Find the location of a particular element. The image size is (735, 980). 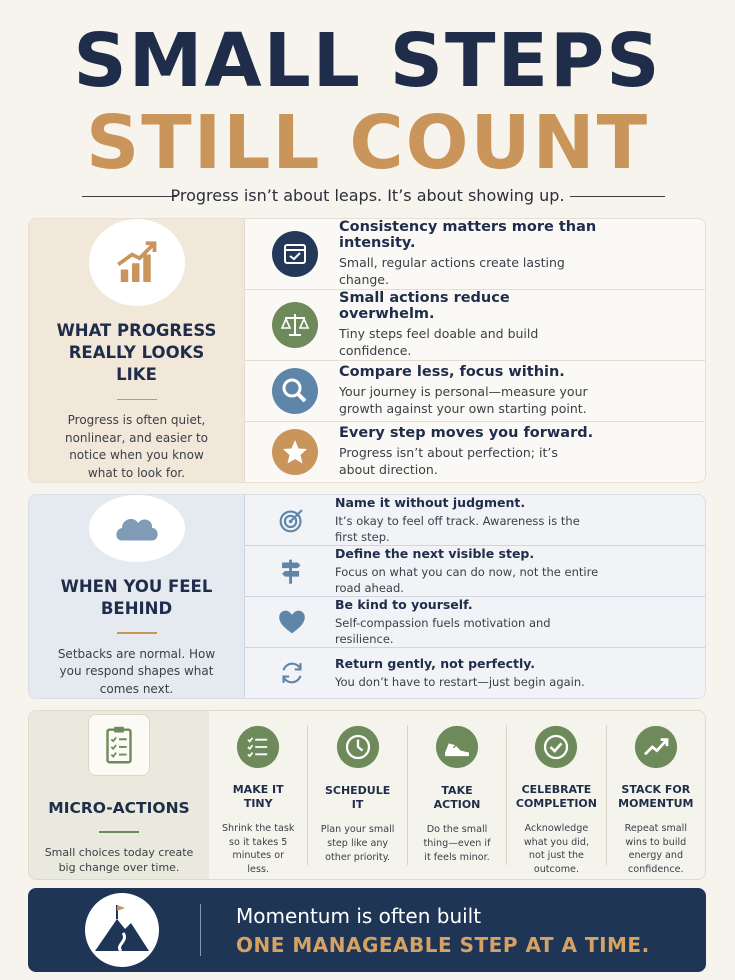

title-line-1: SMALL STEPS is located at coordinates (367, 61).